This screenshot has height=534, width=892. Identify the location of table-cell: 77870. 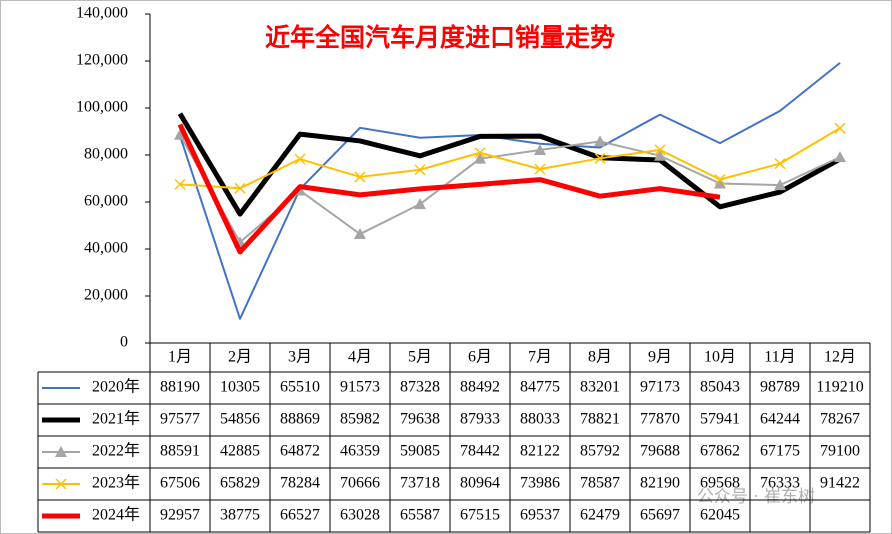
(660, 419).